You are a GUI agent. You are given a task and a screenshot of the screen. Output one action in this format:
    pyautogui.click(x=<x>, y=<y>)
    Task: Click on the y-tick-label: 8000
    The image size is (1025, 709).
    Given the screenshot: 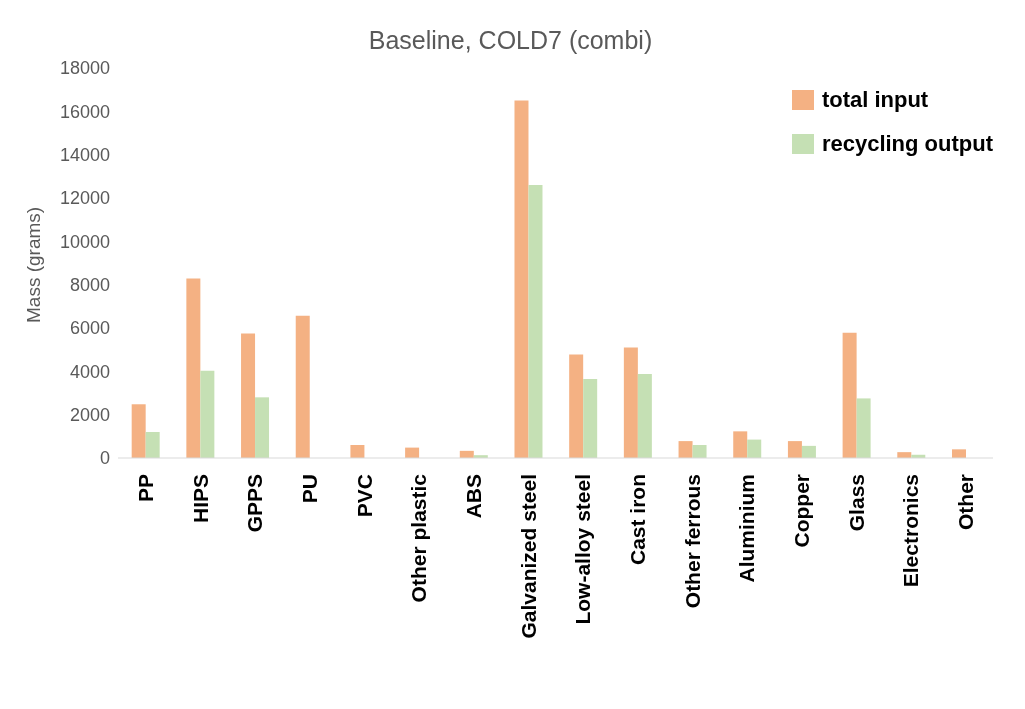 What is the action you would take?
    pyautogui.click(x=89, y=285)
    